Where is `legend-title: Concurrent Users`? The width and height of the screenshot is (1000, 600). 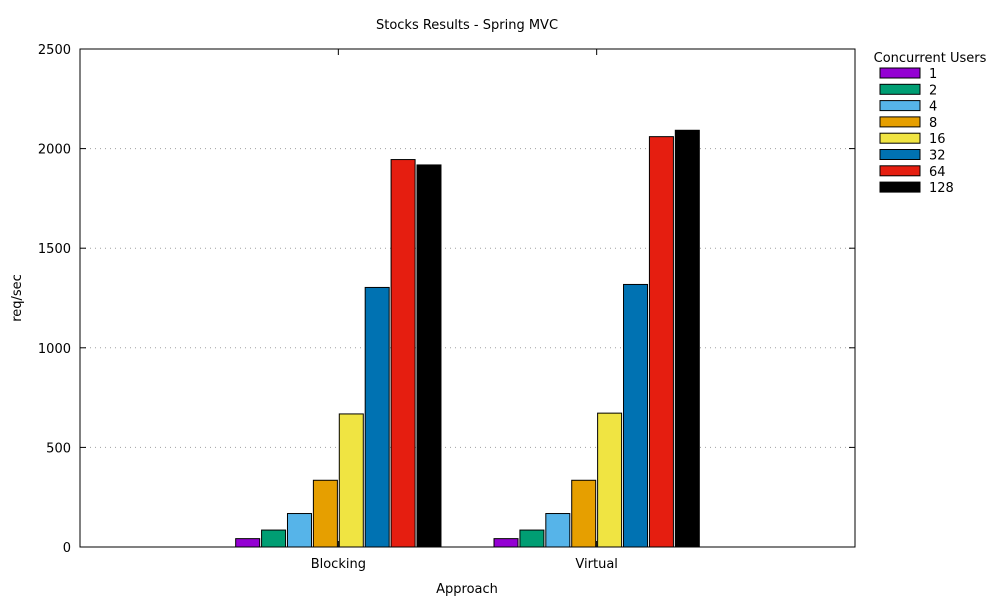
legend-title: Concurrent Users is located at coordinates (930, 58).